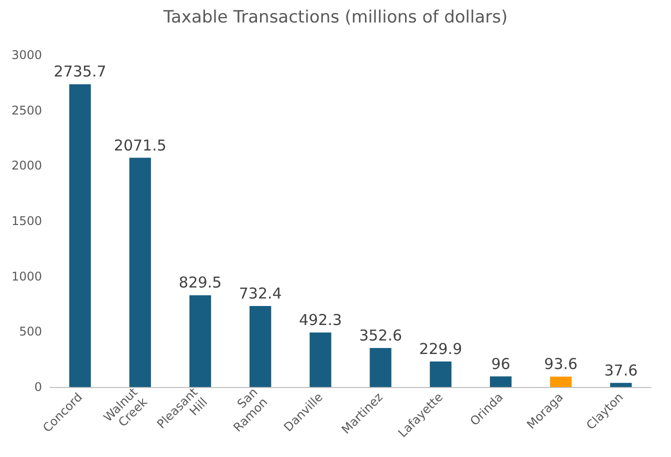 The width and height of the screenshot is (671, 457). Describe the element at coordinates (561, 364) in the screenshot. I see `data-label: 93.6` at that location.